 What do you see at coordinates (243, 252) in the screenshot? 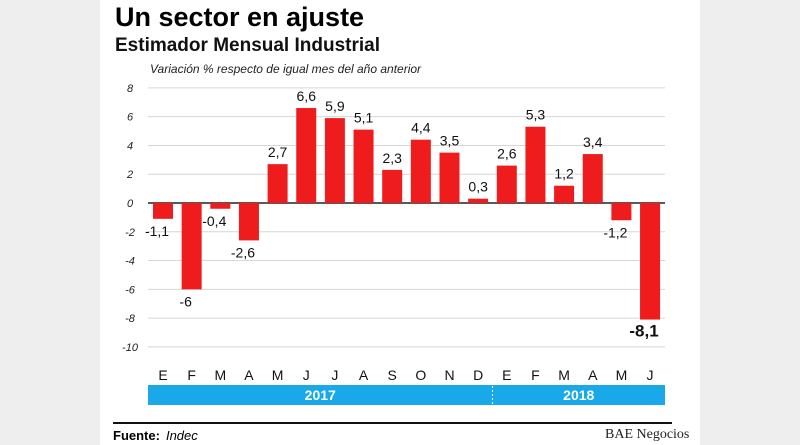
I see `data-label: -2,6` at bounding box center [243, 252].